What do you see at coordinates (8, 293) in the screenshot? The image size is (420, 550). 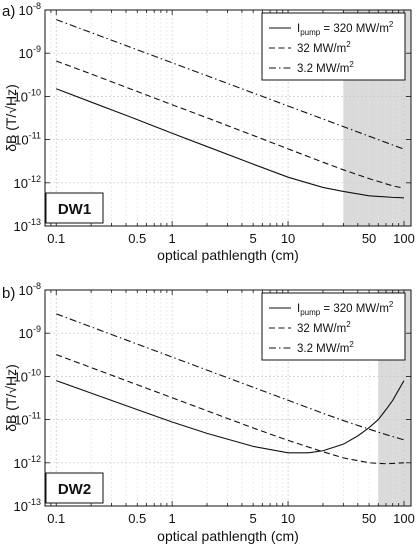 I see `panel-letter: b)` at bounding box center [8, 293].